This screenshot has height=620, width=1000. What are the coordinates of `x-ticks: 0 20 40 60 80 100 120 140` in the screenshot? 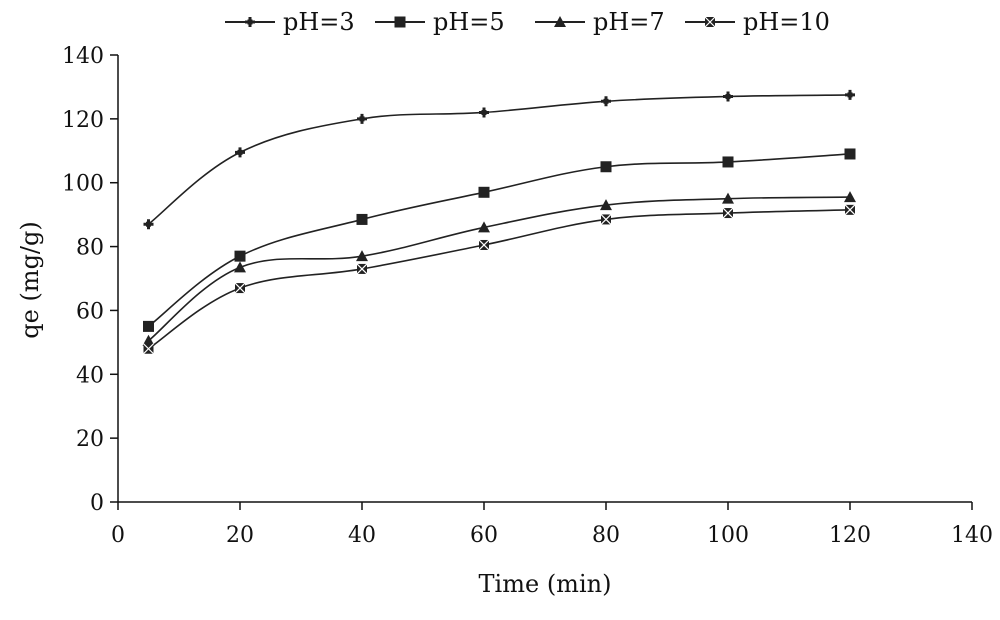 It's located at (552, 525).